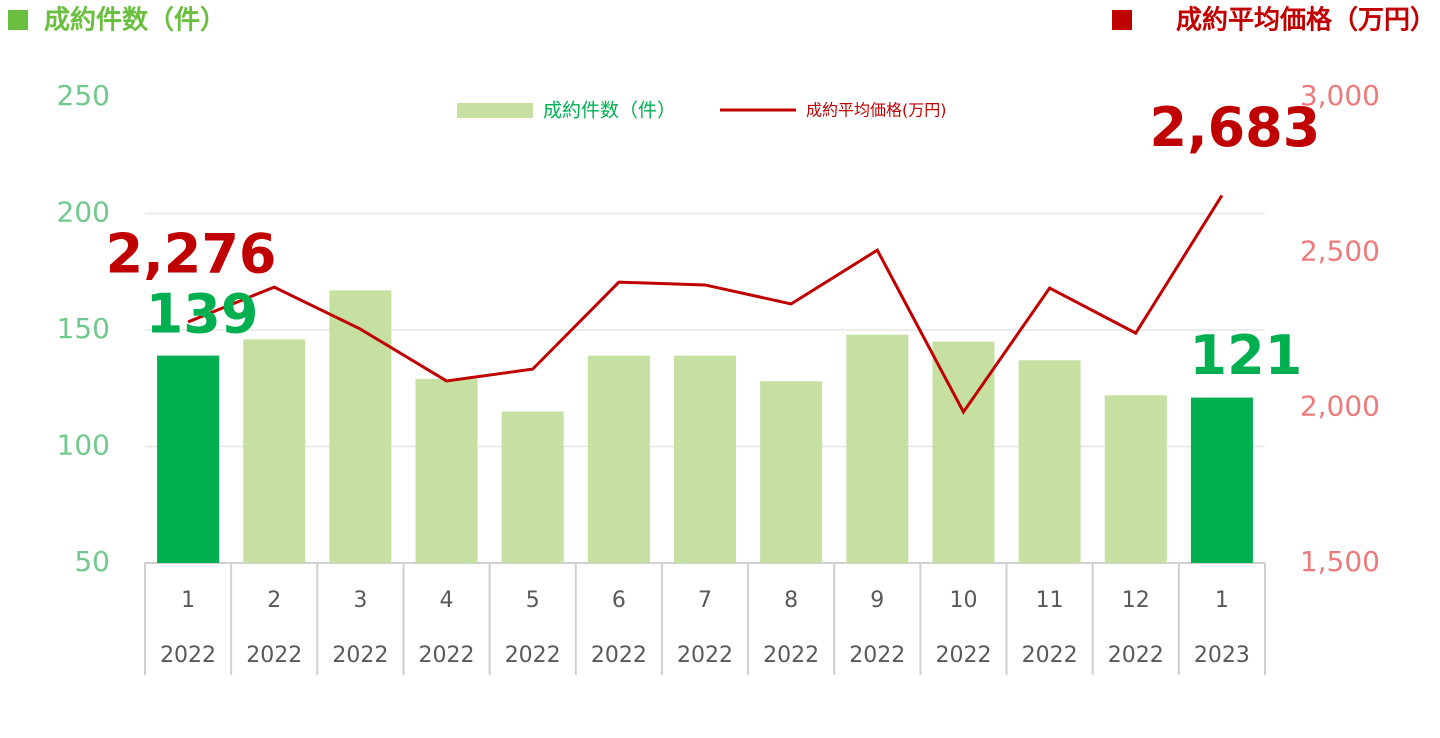  I want to click on y-tick-label: 50, so click(92, 561).